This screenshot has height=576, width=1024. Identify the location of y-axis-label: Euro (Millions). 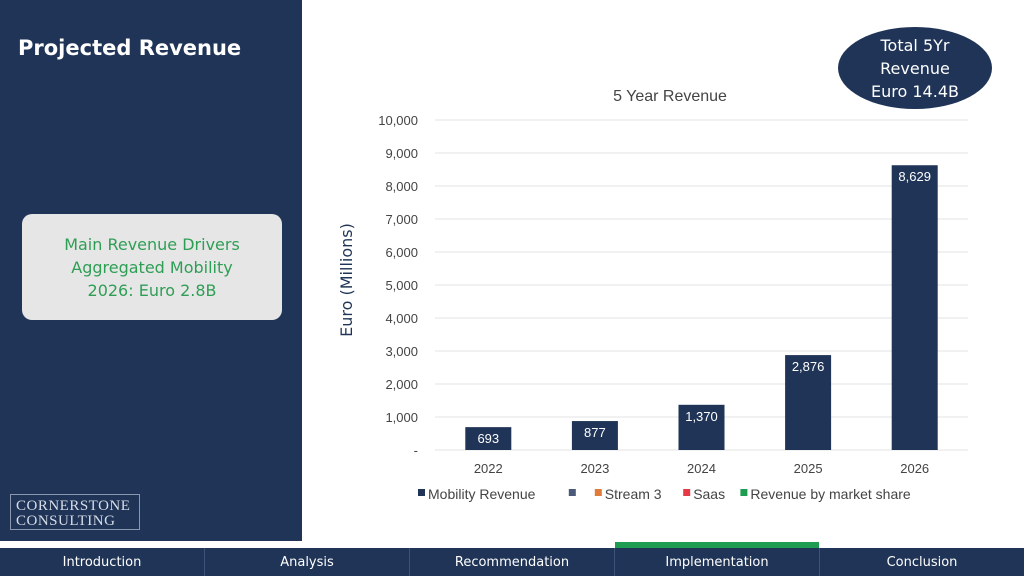
(346, 280).